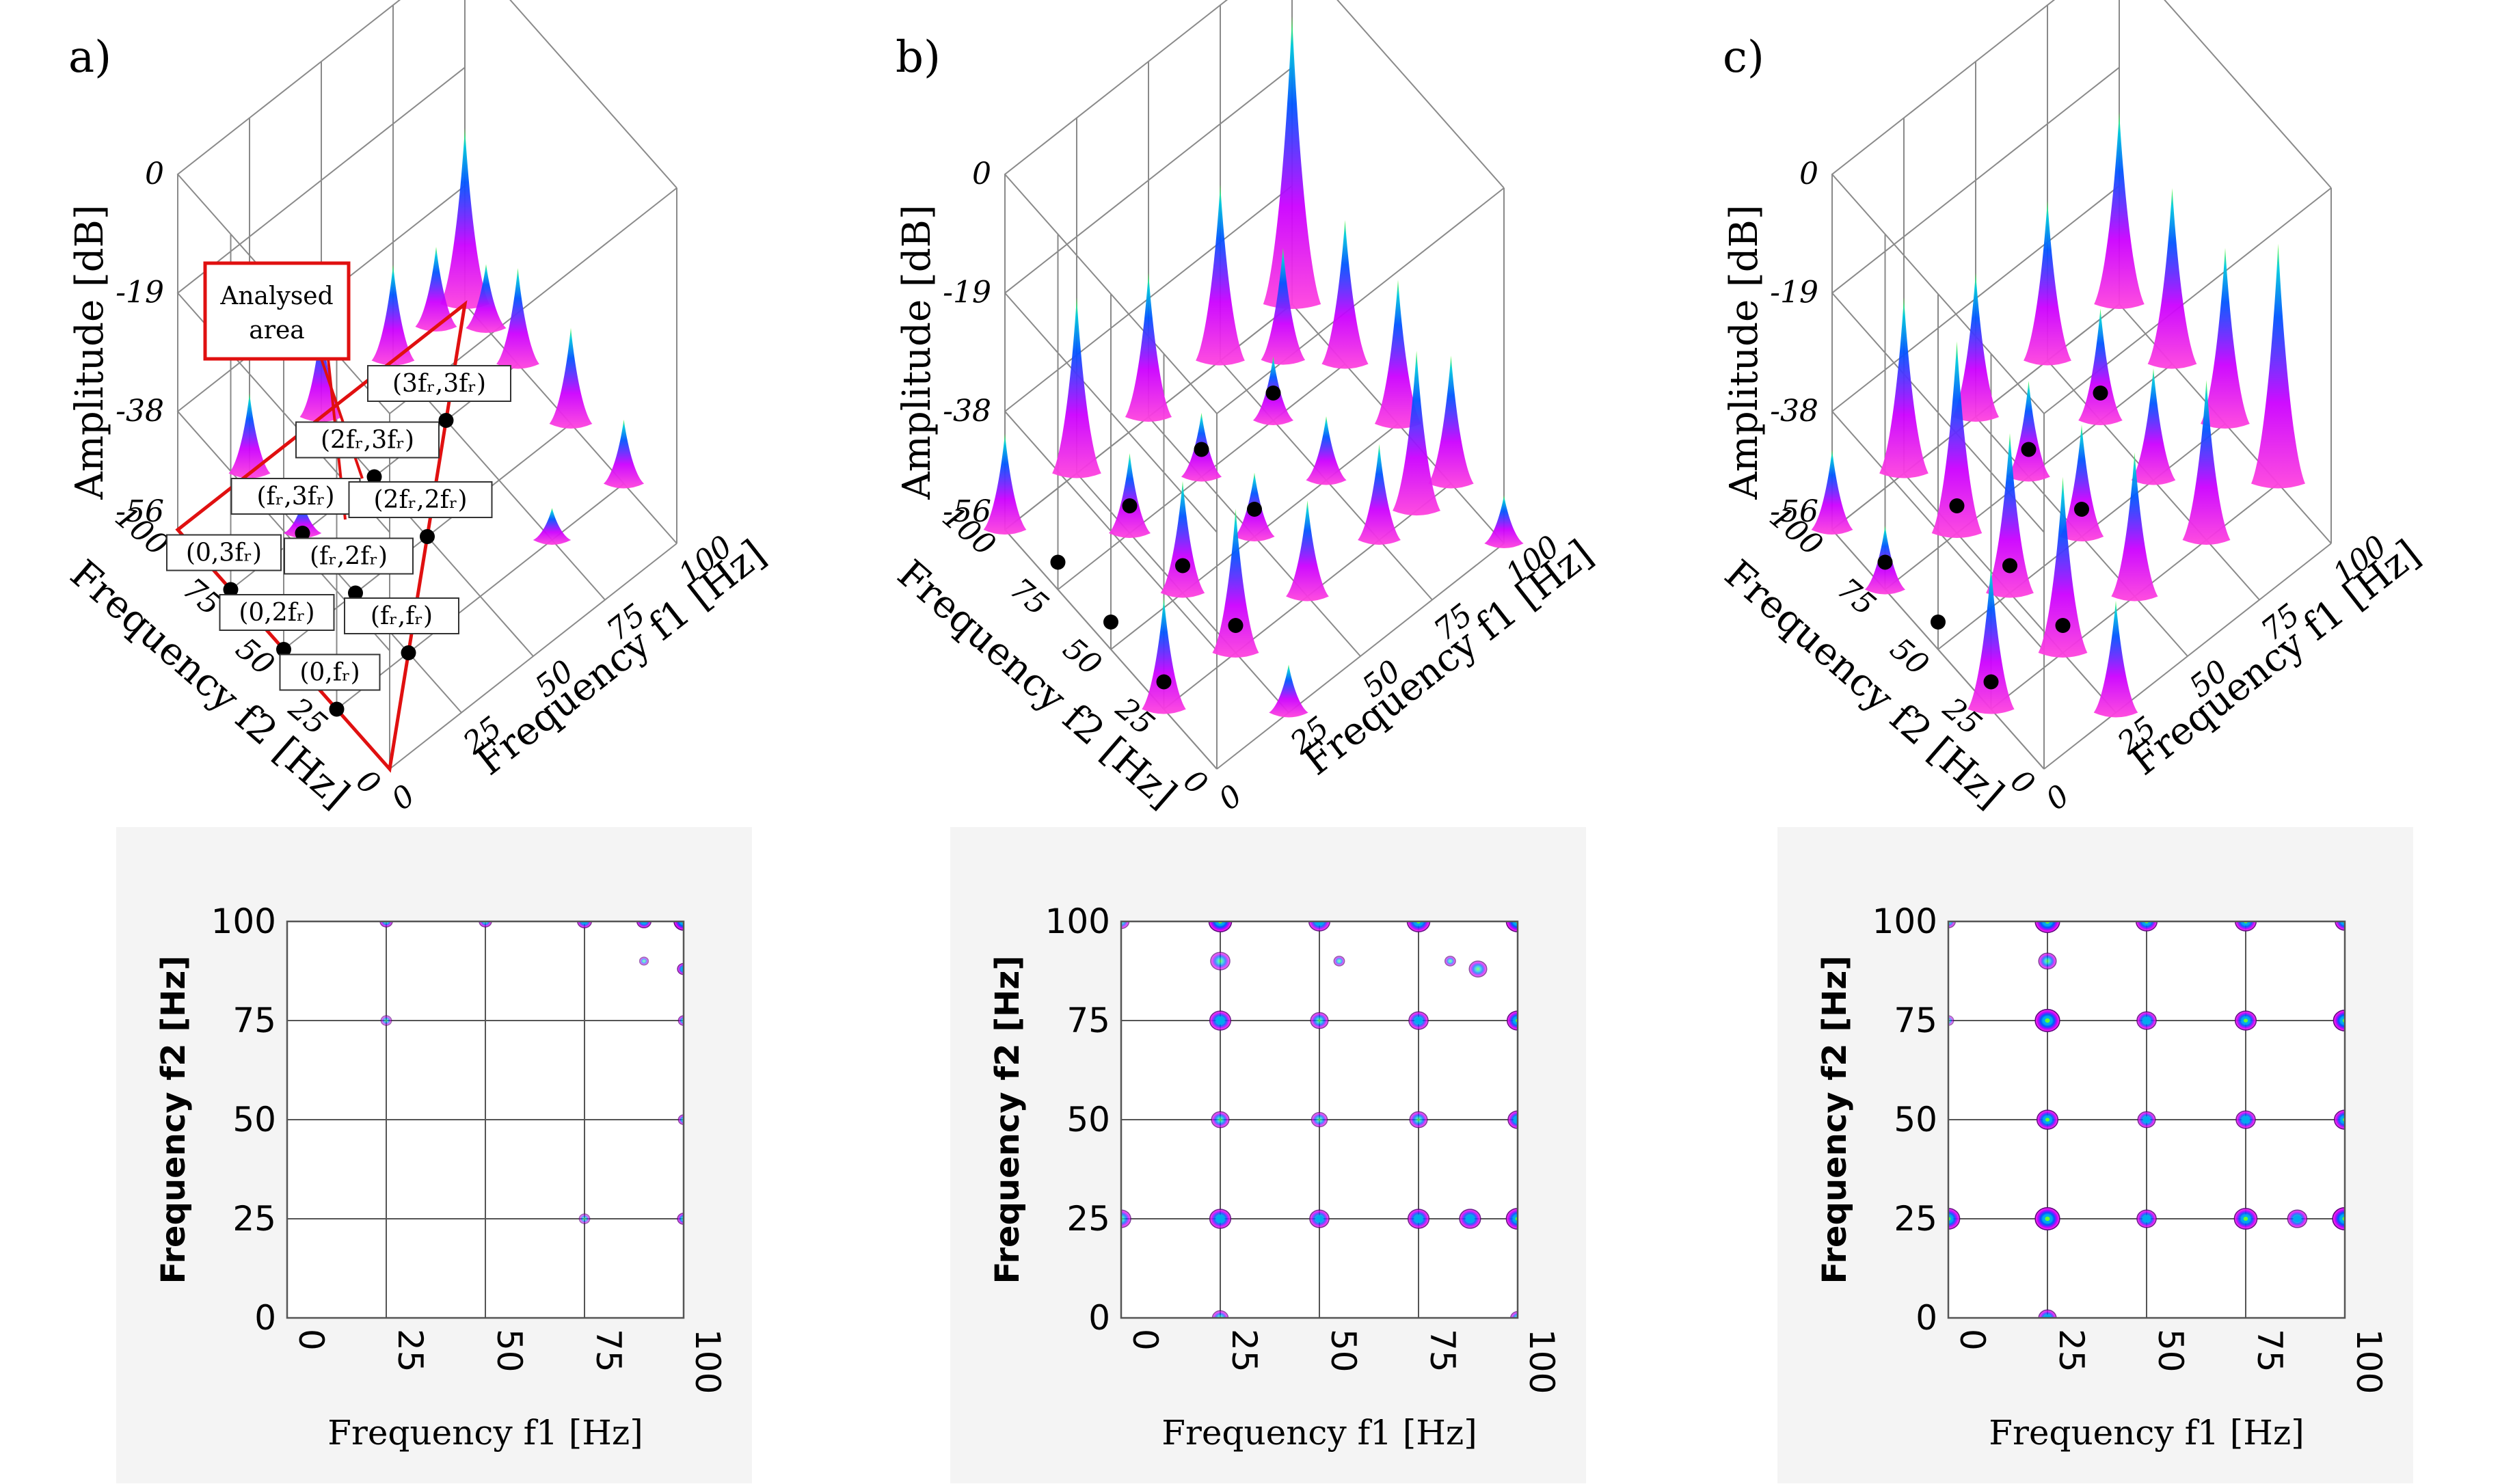 Image resolution: width=2513 pixels, height=1484 pixels. I want to click on box-edge, so click(1360, 300).